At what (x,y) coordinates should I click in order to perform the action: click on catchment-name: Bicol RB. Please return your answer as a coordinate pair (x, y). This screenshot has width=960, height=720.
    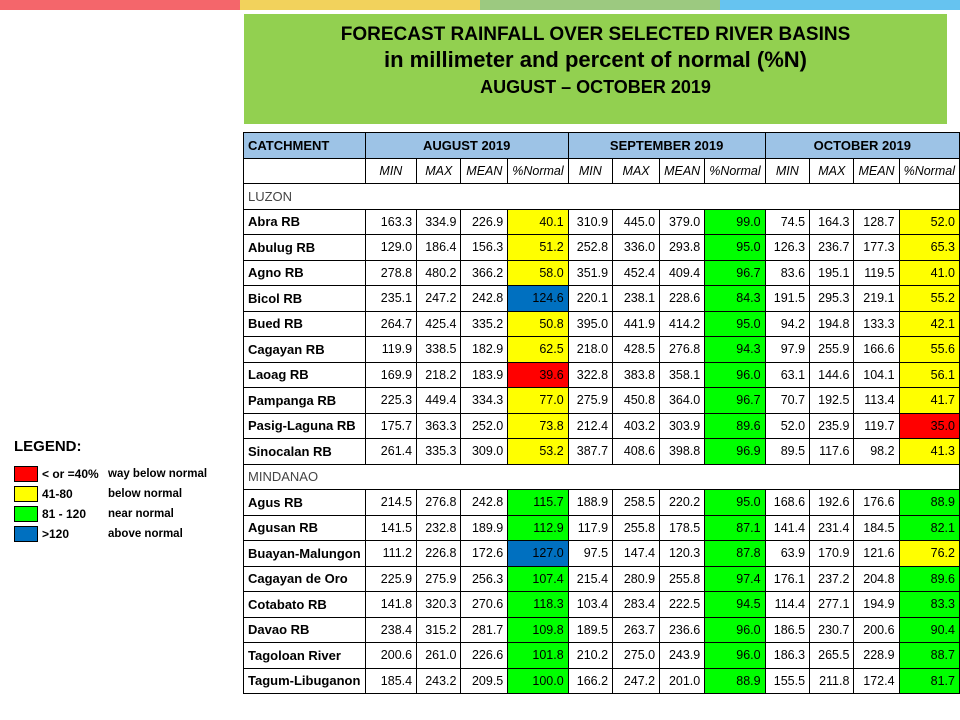
    Looking at the image, I should click on (304, 298).